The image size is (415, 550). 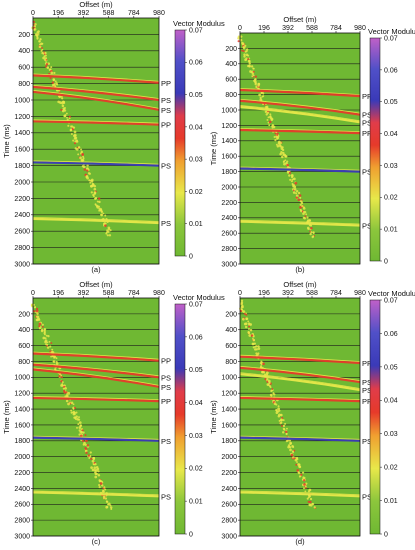 I want to click on x-tick-label: 0, so click(x=240, y=28).